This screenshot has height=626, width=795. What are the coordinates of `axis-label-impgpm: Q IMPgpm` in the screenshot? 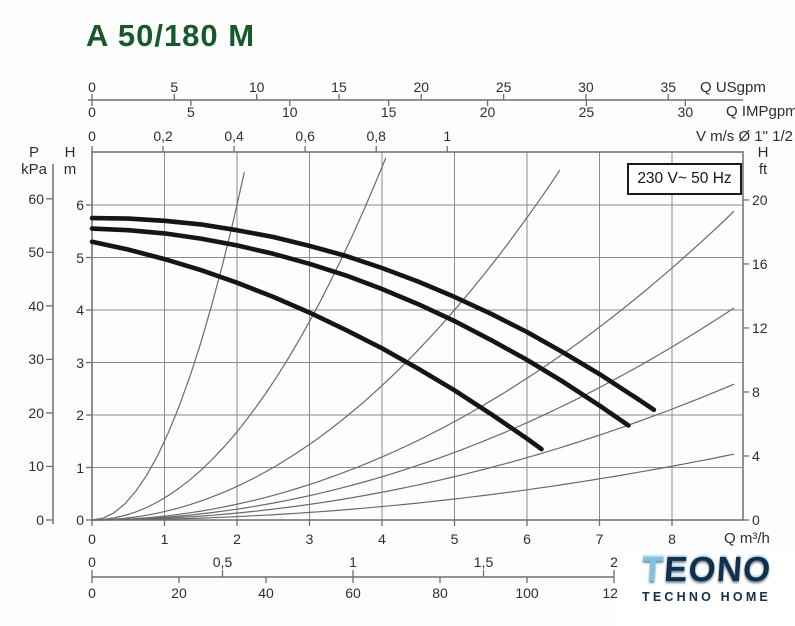 It's located at (760, 111).